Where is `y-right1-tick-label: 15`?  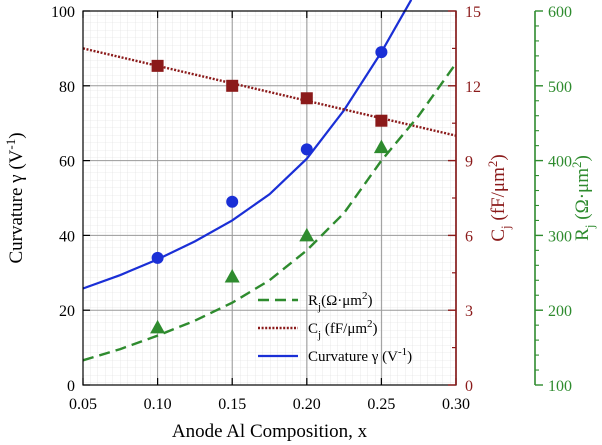 y-right1-tick-label: 15 is located at coordinates (473, 12).